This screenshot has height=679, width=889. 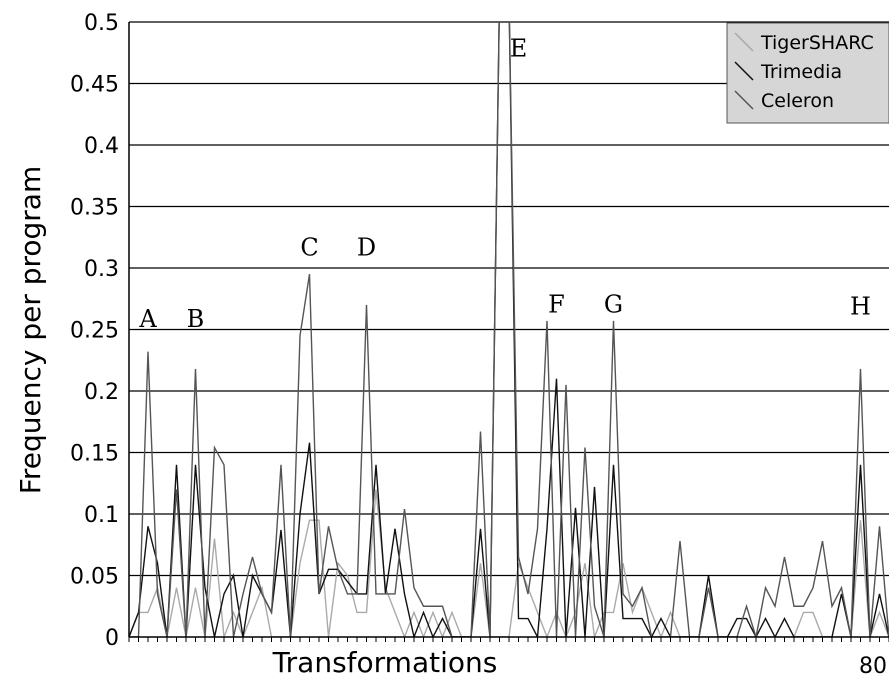 I want to click on y-tick-label: 0.25, so click(x=94, y=331).